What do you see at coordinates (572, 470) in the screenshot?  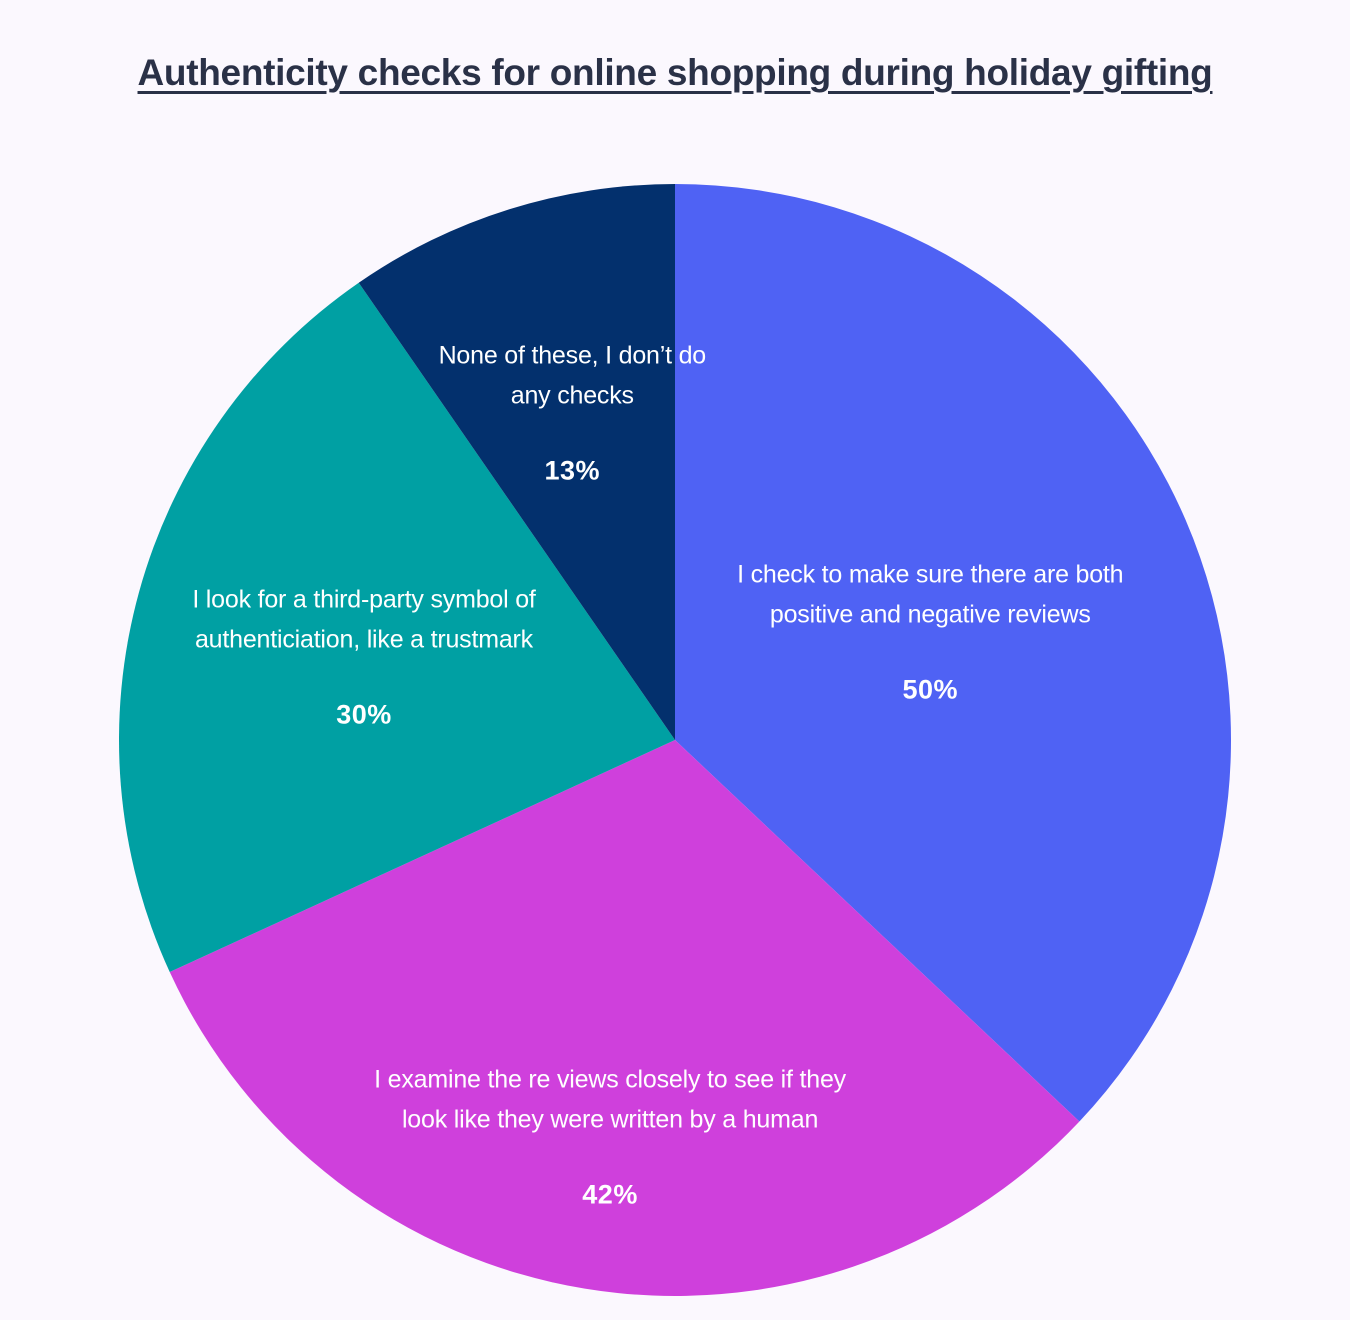 I see `slice-value-label: 13%` at bounding box center [572, 470].